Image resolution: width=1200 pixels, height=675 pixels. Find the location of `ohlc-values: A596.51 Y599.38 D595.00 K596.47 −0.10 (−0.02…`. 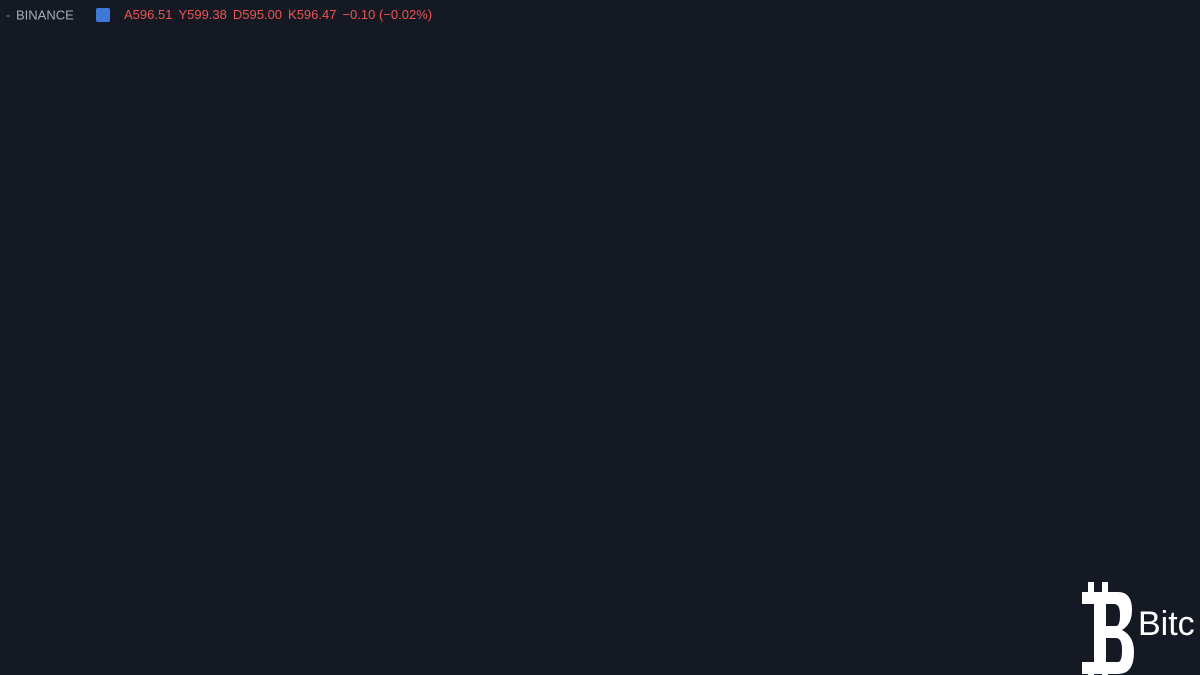

ohlc-values: A596.51 Y599.38 D595.00 K596.47 −0.10 (−0.02… is located at coordinates (278, 14).